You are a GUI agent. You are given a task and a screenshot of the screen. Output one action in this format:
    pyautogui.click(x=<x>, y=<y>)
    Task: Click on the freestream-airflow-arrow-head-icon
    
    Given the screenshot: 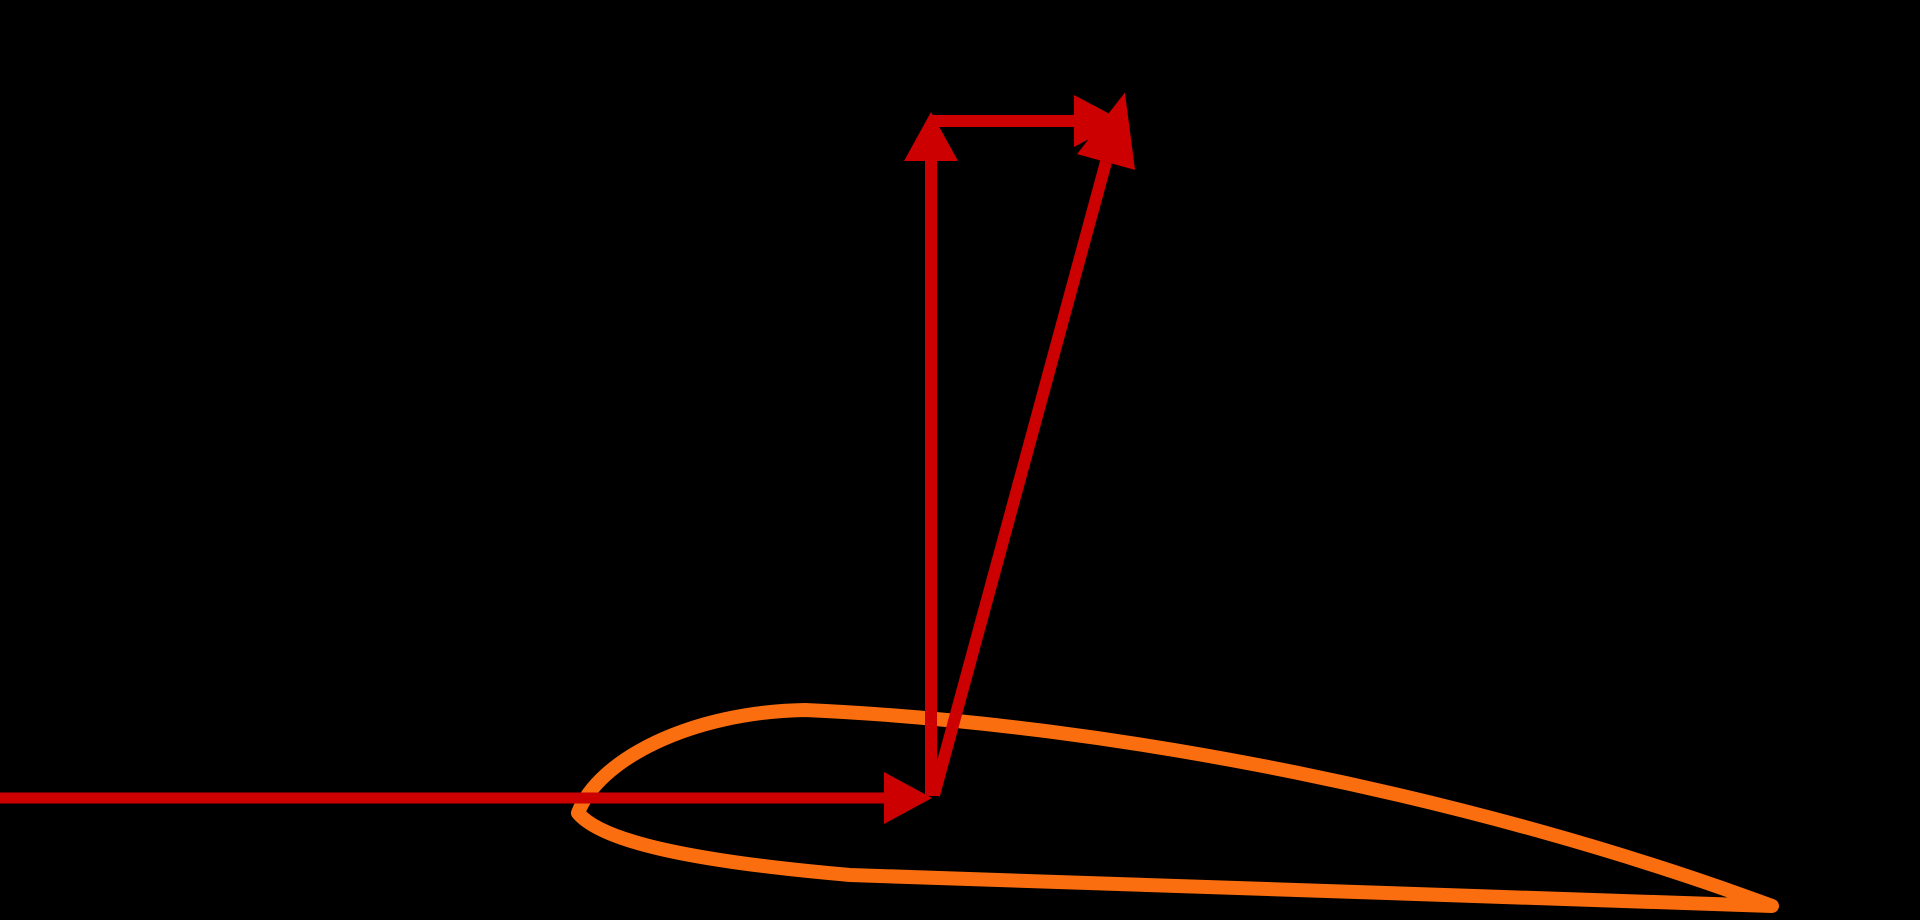 What is the action you would take?
    pyautogui.click(x=908, y=798)
    